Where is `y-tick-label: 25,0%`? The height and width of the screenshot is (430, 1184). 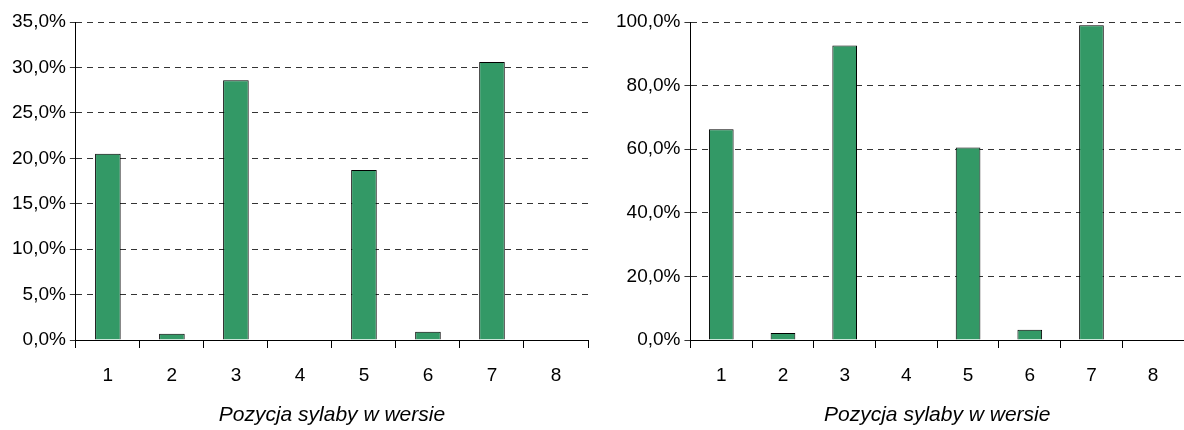
y-tick-label: 25,0% is located at coordinates (39, 112).